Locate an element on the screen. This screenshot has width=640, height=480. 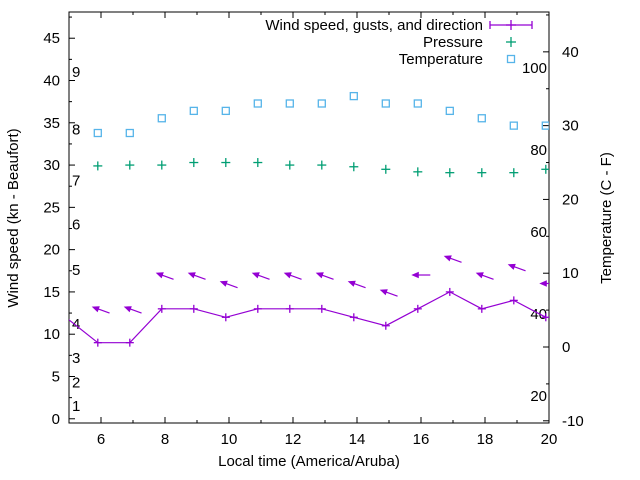
x-tick-label: 12 is located at coordinates (293, 439).